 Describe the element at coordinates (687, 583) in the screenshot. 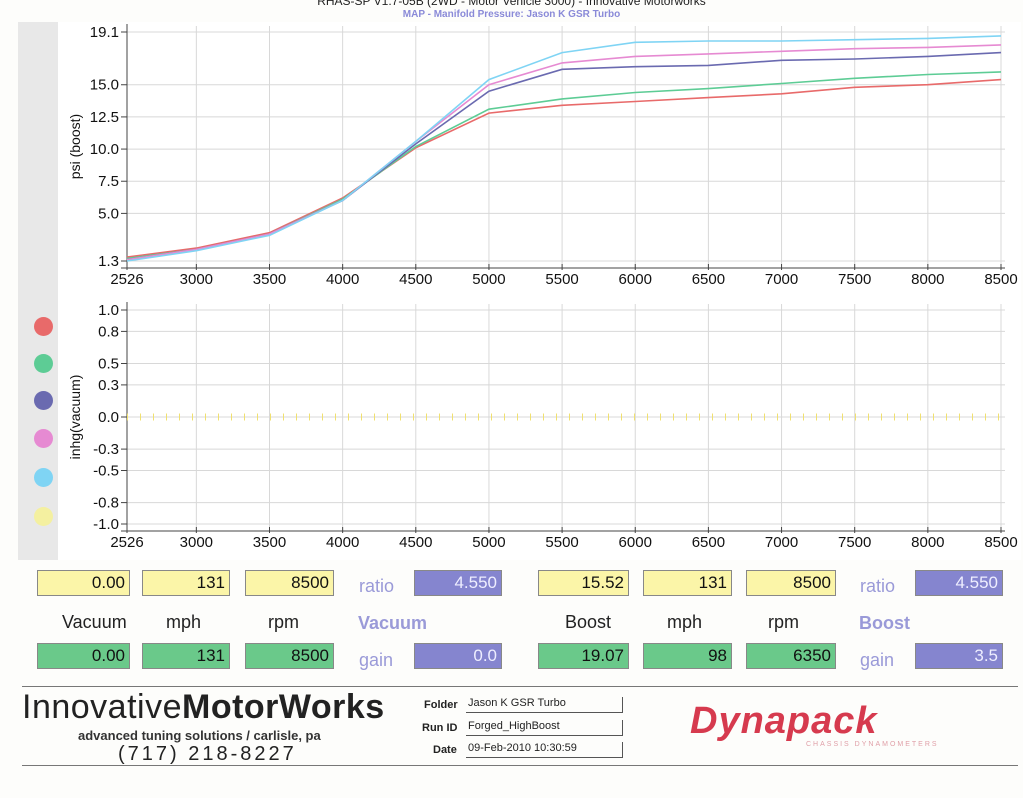

I see `boost-mph: 131` at that location.